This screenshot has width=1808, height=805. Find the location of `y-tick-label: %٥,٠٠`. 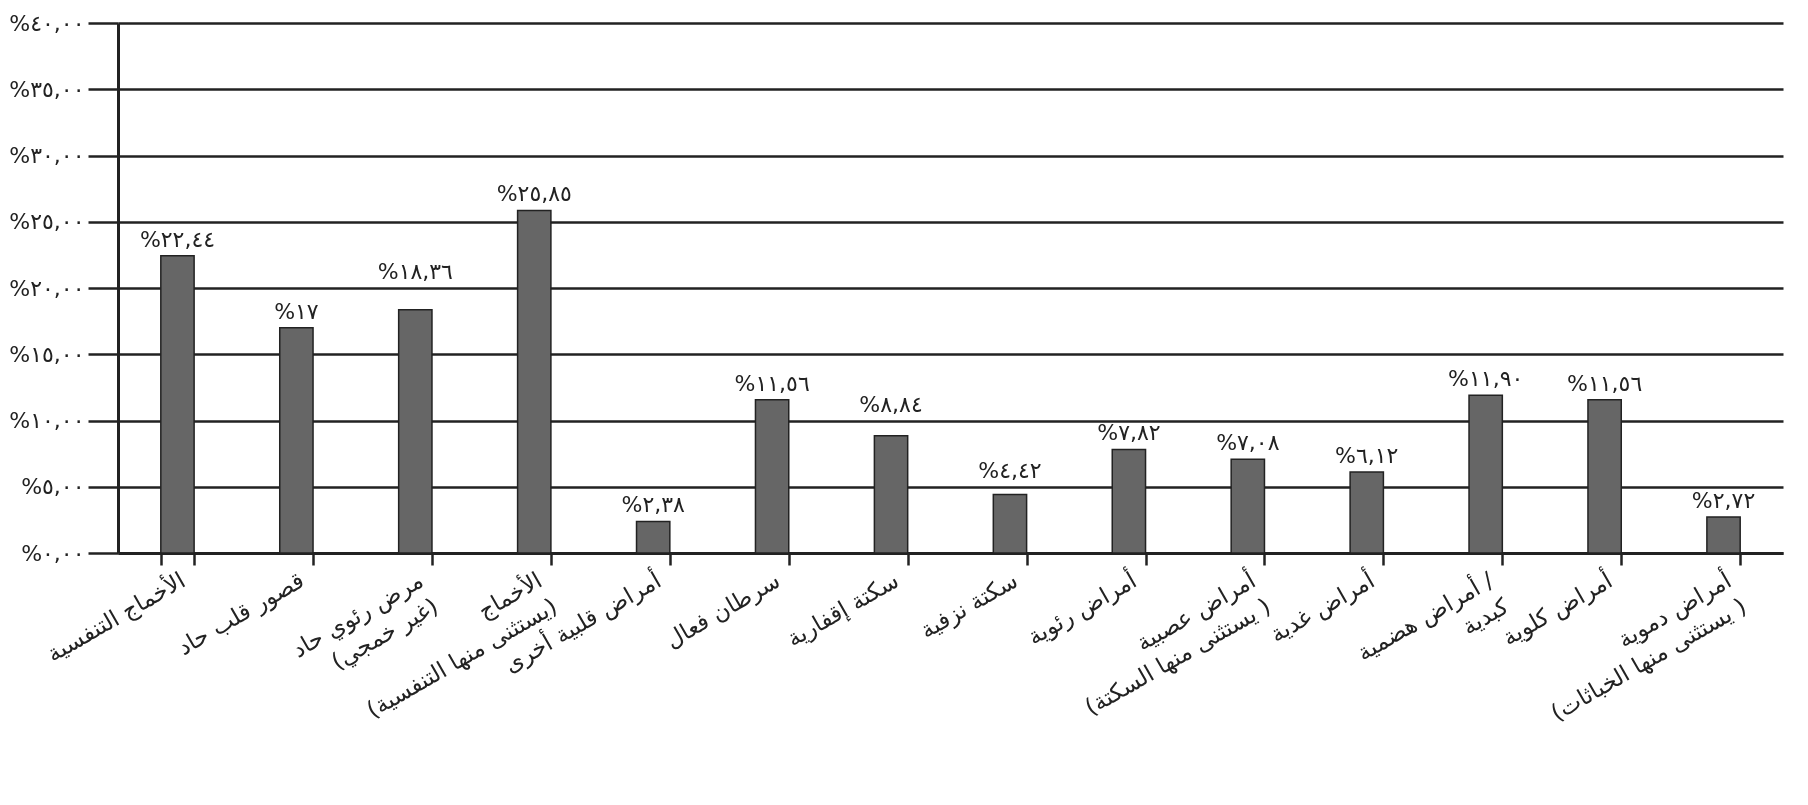

y-tick-label: %٥,٠٠ is located at coordinates (53, 487).